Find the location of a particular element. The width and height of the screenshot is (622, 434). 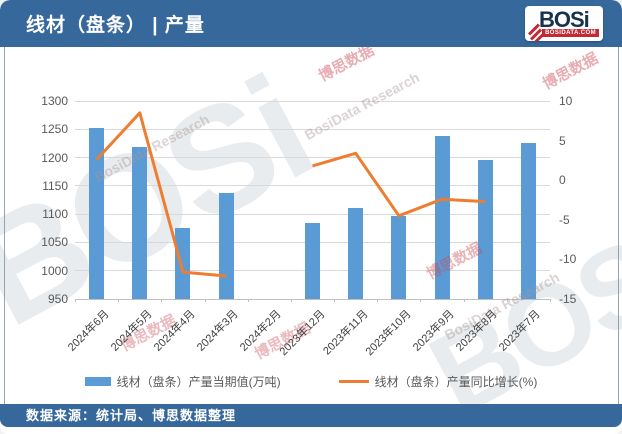

y-axis-right-tick-label: 0 is located at coordinates (562, 180).